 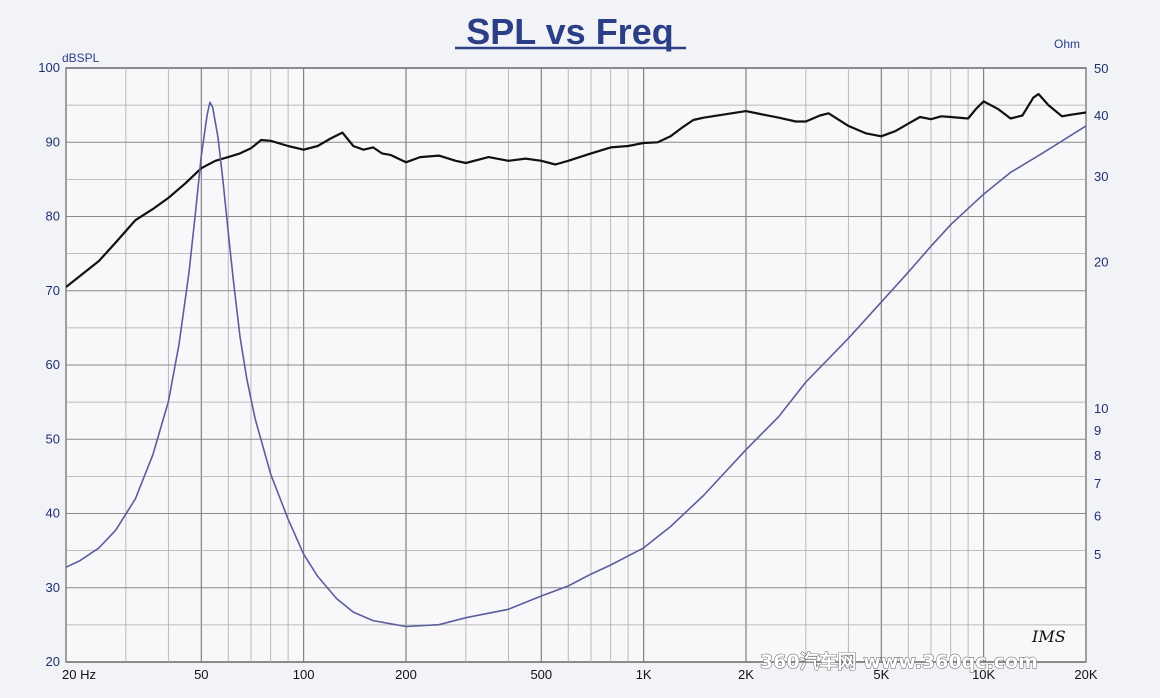 I want to click on x-tick-label: 100, so click(x=304, y=674).